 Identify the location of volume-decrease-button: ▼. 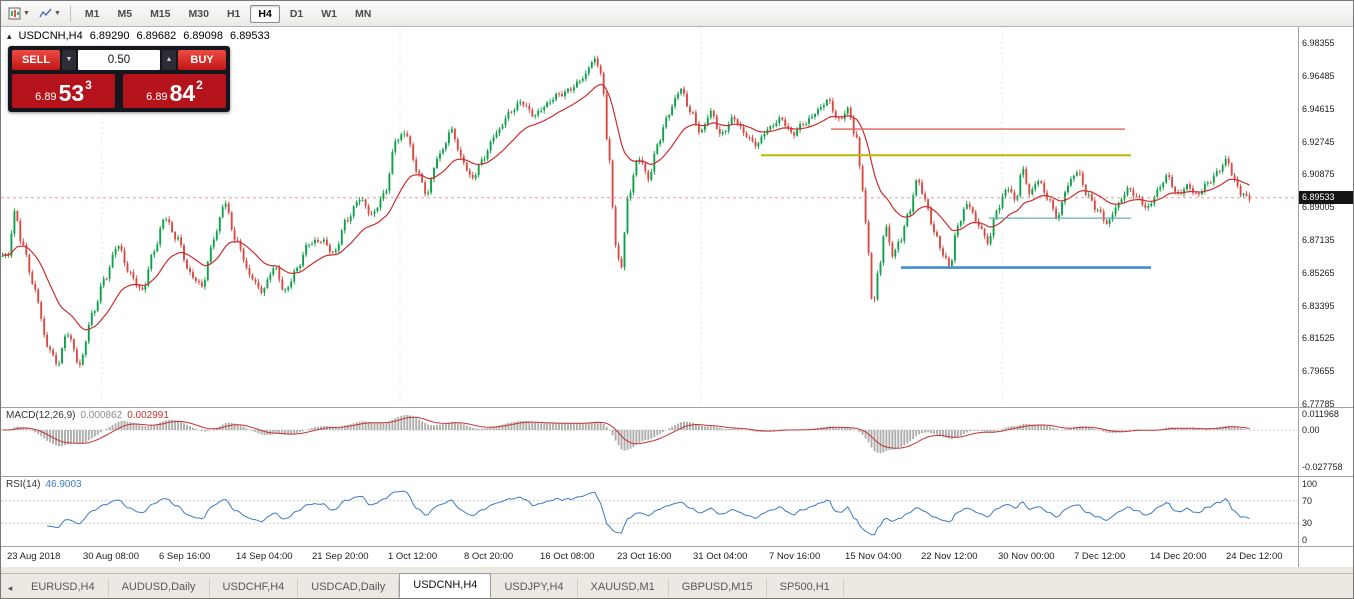
(69, 60).